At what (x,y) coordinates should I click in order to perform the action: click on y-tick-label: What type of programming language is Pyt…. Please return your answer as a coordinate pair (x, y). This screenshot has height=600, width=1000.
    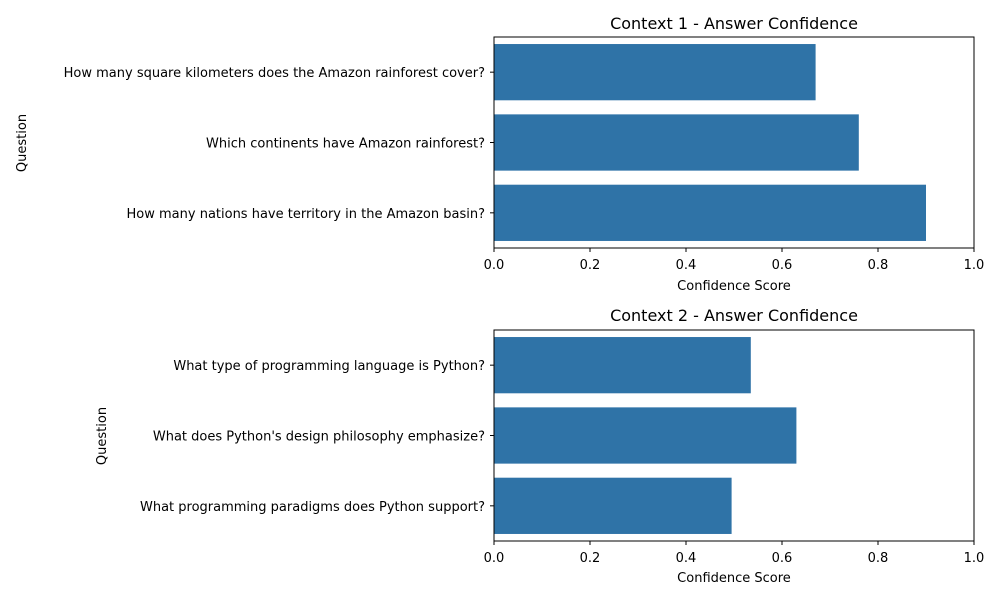
    Looking at the image, I should click on (329, 366).